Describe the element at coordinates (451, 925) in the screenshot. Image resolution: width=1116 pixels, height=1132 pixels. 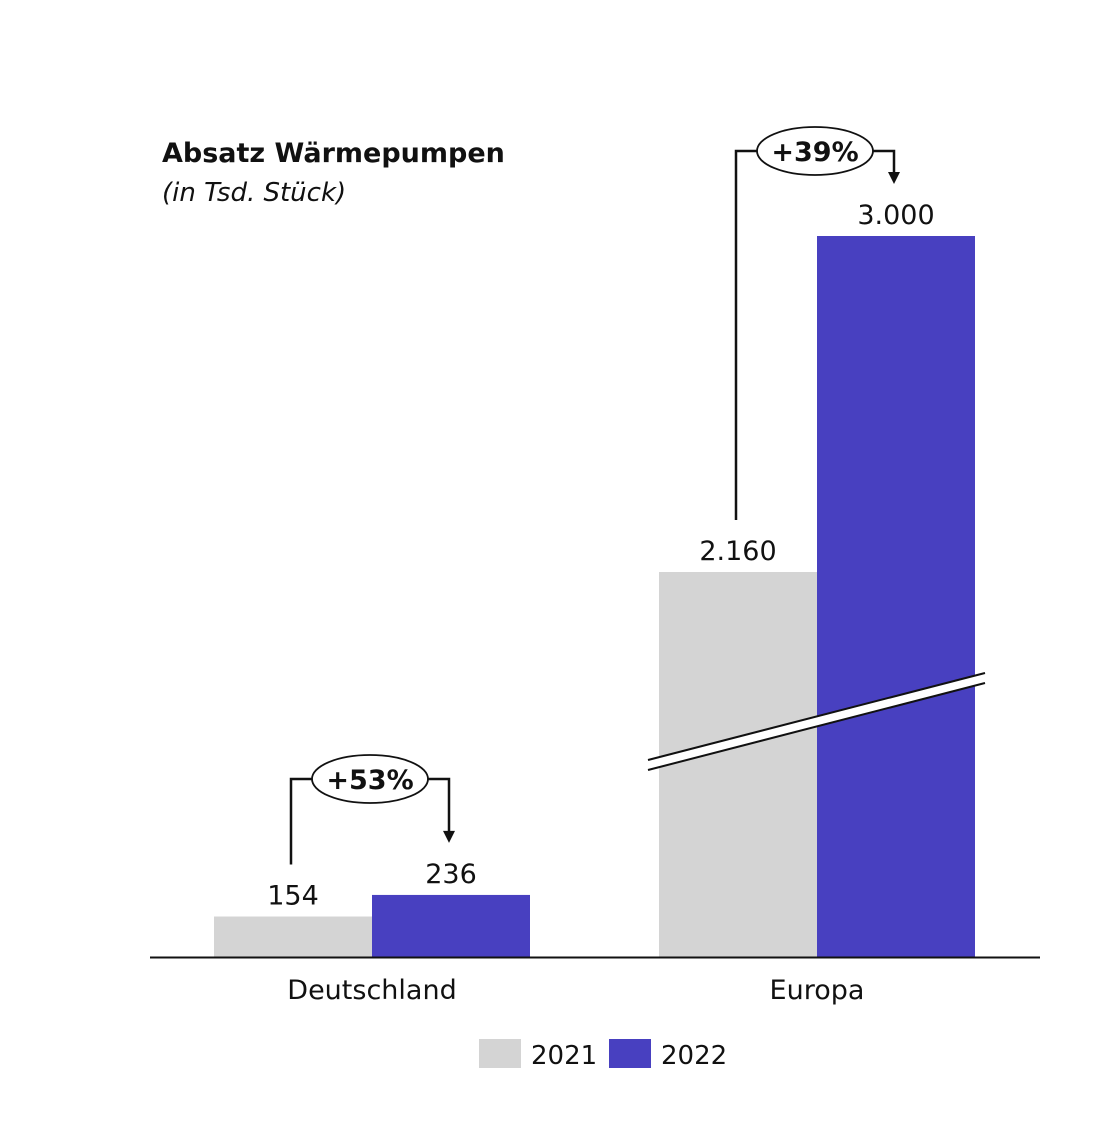
I see `bar-deutschland-2022` at that location.